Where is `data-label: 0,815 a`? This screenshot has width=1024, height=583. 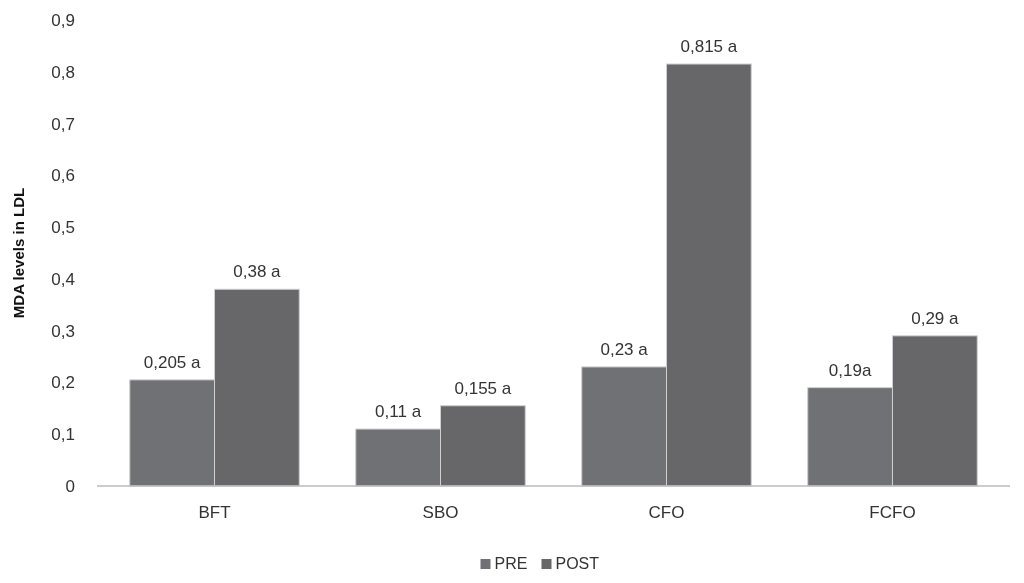
data-label: 0,815 a is located at coordinates (709, 47).